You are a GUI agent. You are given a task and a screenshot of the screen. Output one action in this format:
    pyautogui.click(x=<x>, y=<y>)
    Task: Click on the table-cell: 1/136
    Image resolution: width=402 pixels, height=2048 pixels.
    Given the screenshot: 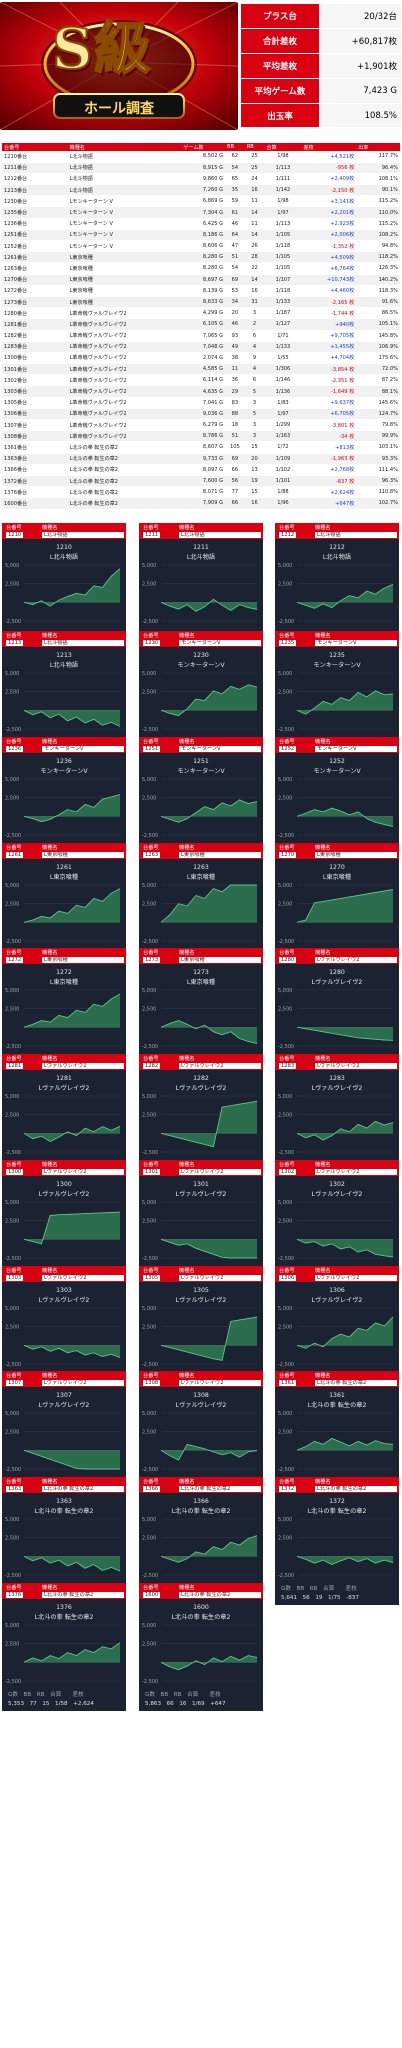 What is the action you would take?
    pyautogui.click(x=283, y=391)
    